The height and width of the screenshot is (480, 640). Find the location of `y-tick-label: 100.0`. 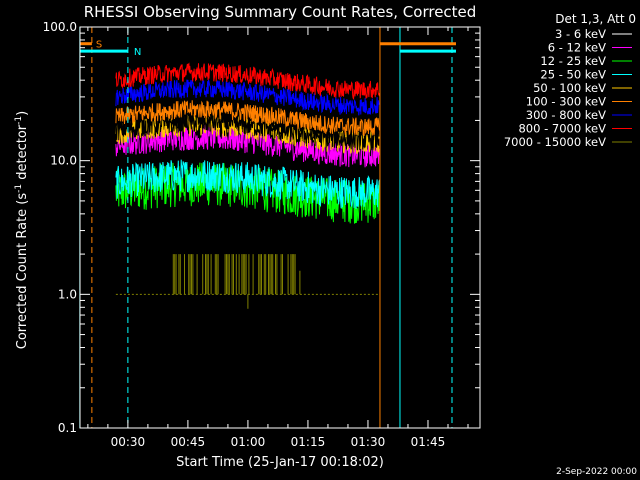

y-tick-label: 100.0 is located at coordinates (60, 27).